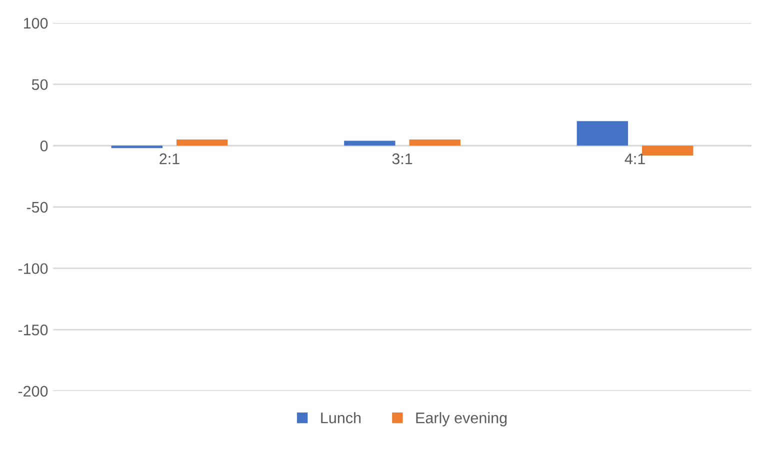 This screenshot has height=460, width=759. Describe the element at coordinates (33, 391) in the screenshot. I see `y-tick-label: -200` at that location.